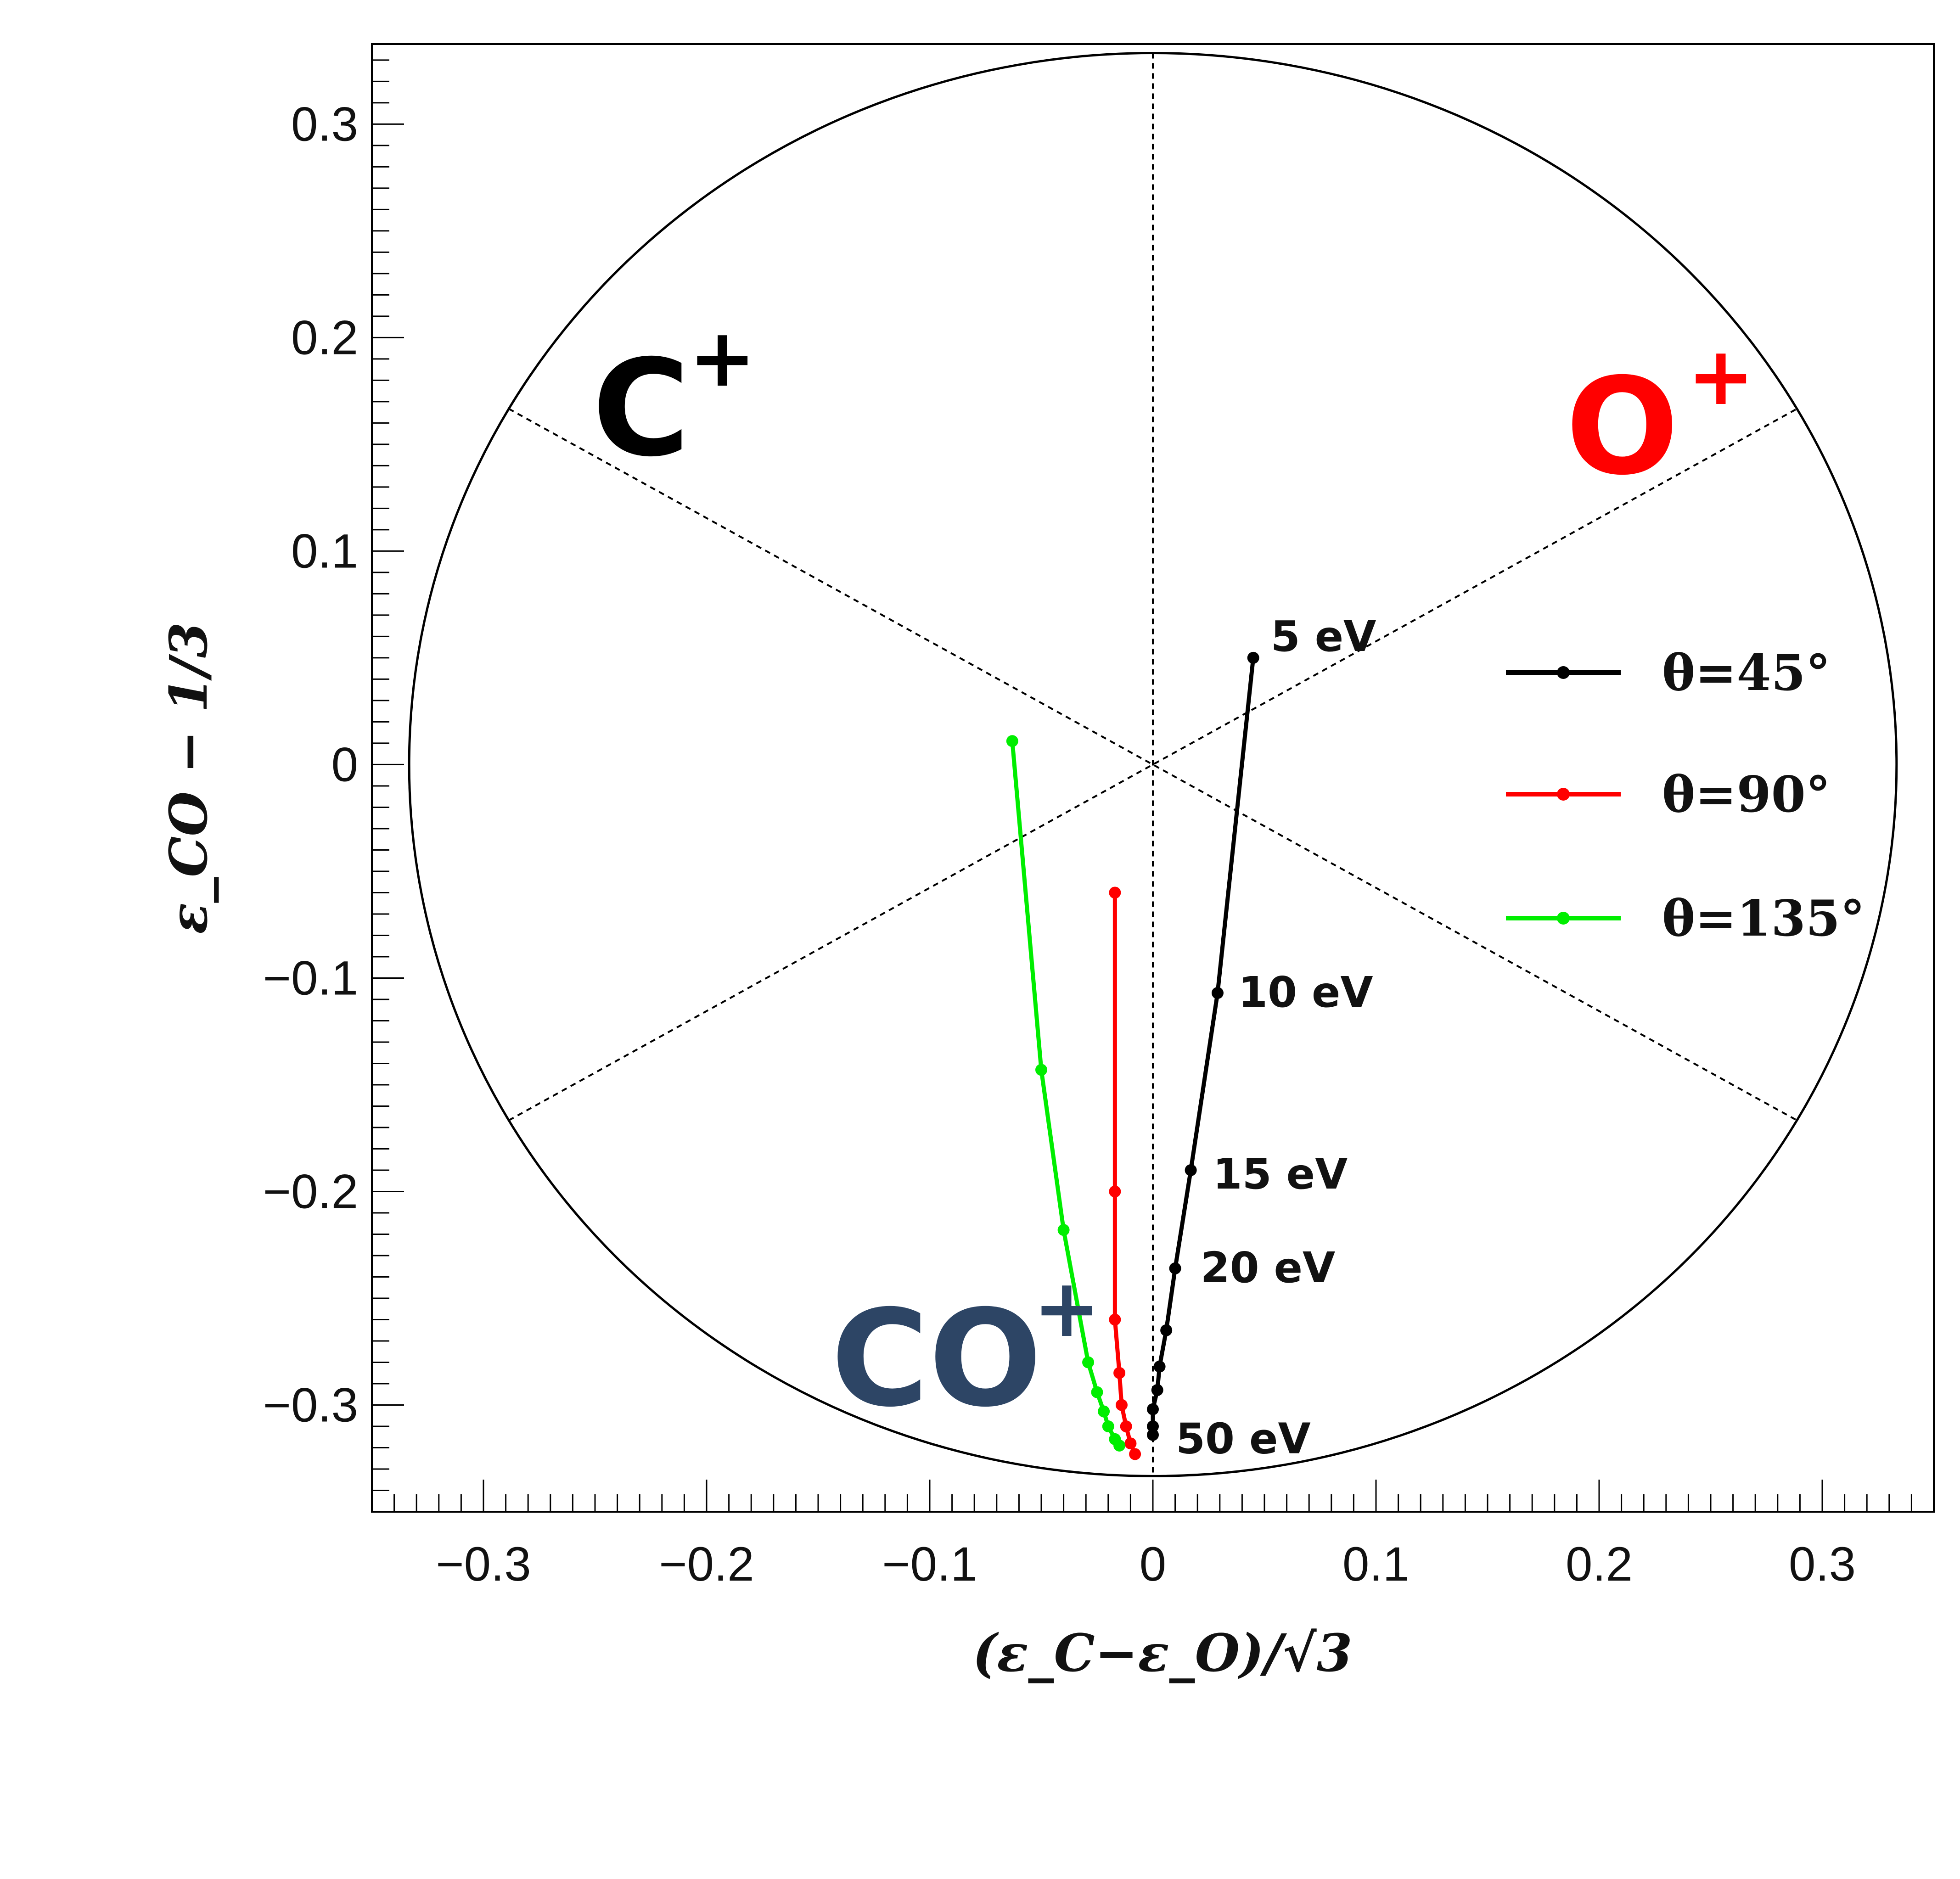 The width and height of the screenshot is (1960, 1879). Describe the element at coordinates (324, 338) in the screenshot. I see `y-tick-label: 0.2` at that location.